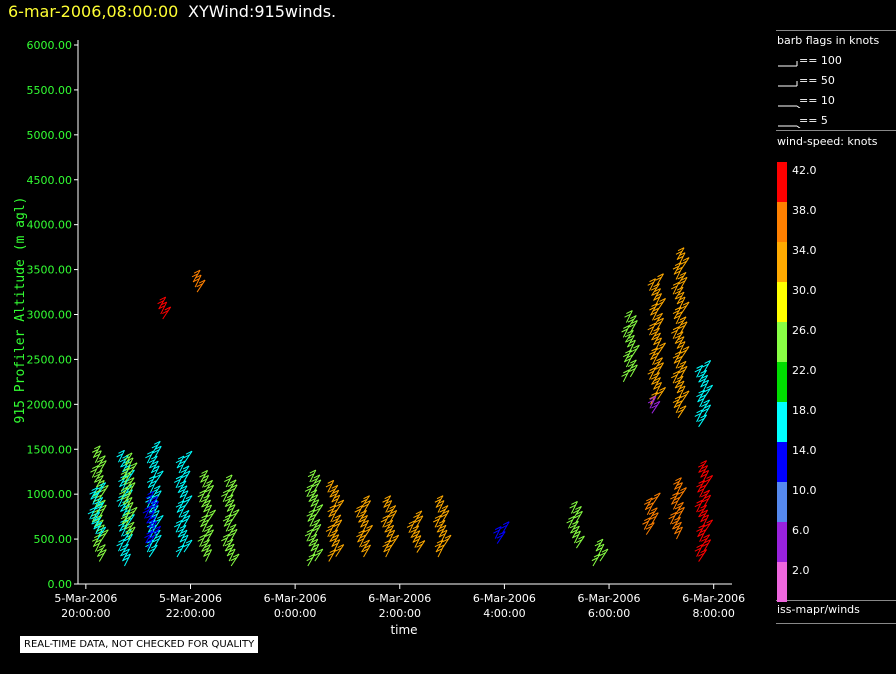 The width and height of the screenshot is (896, 674). I want to click on colorbar-label: 30.0, so click(804, 290).